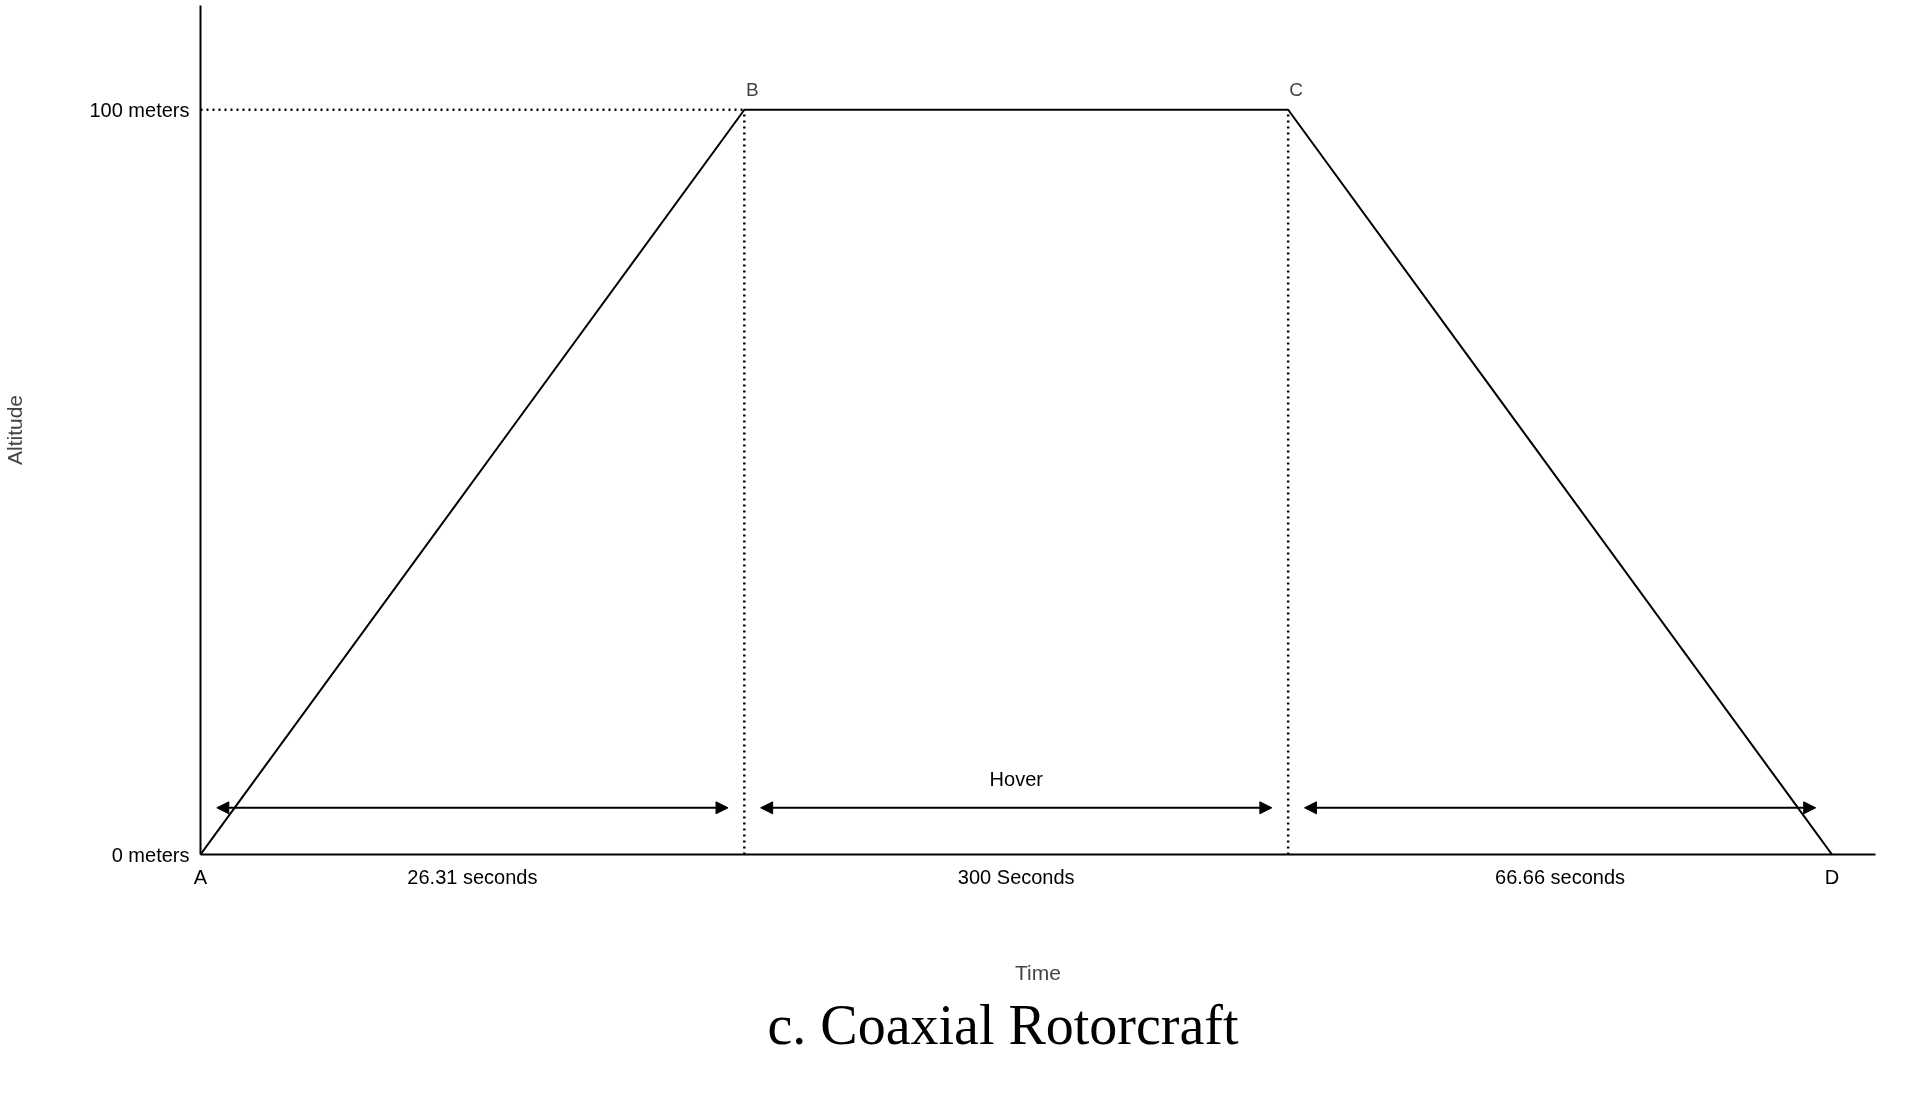  Describe the element at coordinates (1832, 876) in the screenshot. I see `x-tick-label: D` at that location.